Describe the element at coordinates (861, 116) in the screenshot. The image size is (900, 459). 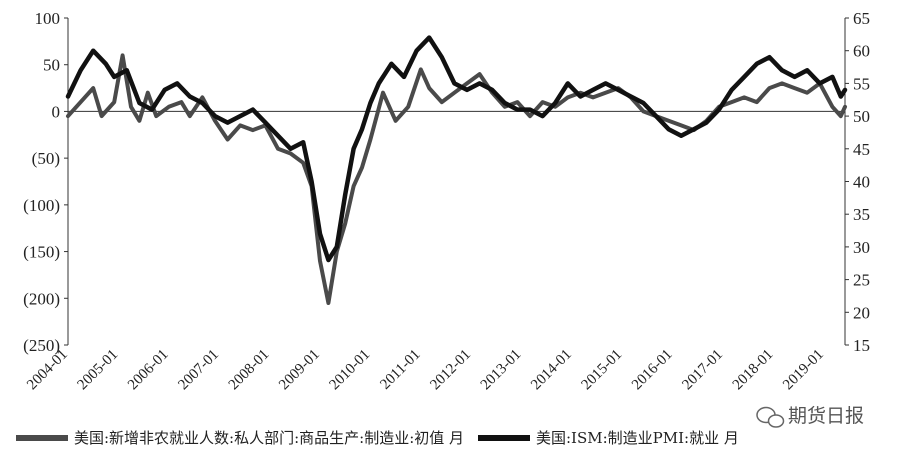
I see `right-tick-label: 50` at that location.